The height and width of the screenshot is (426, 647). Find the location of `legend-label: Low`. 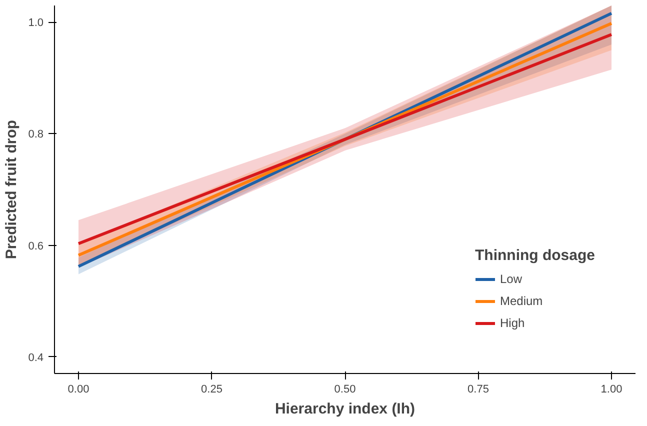

legend-label: Low is located at coordinates (511, 279).